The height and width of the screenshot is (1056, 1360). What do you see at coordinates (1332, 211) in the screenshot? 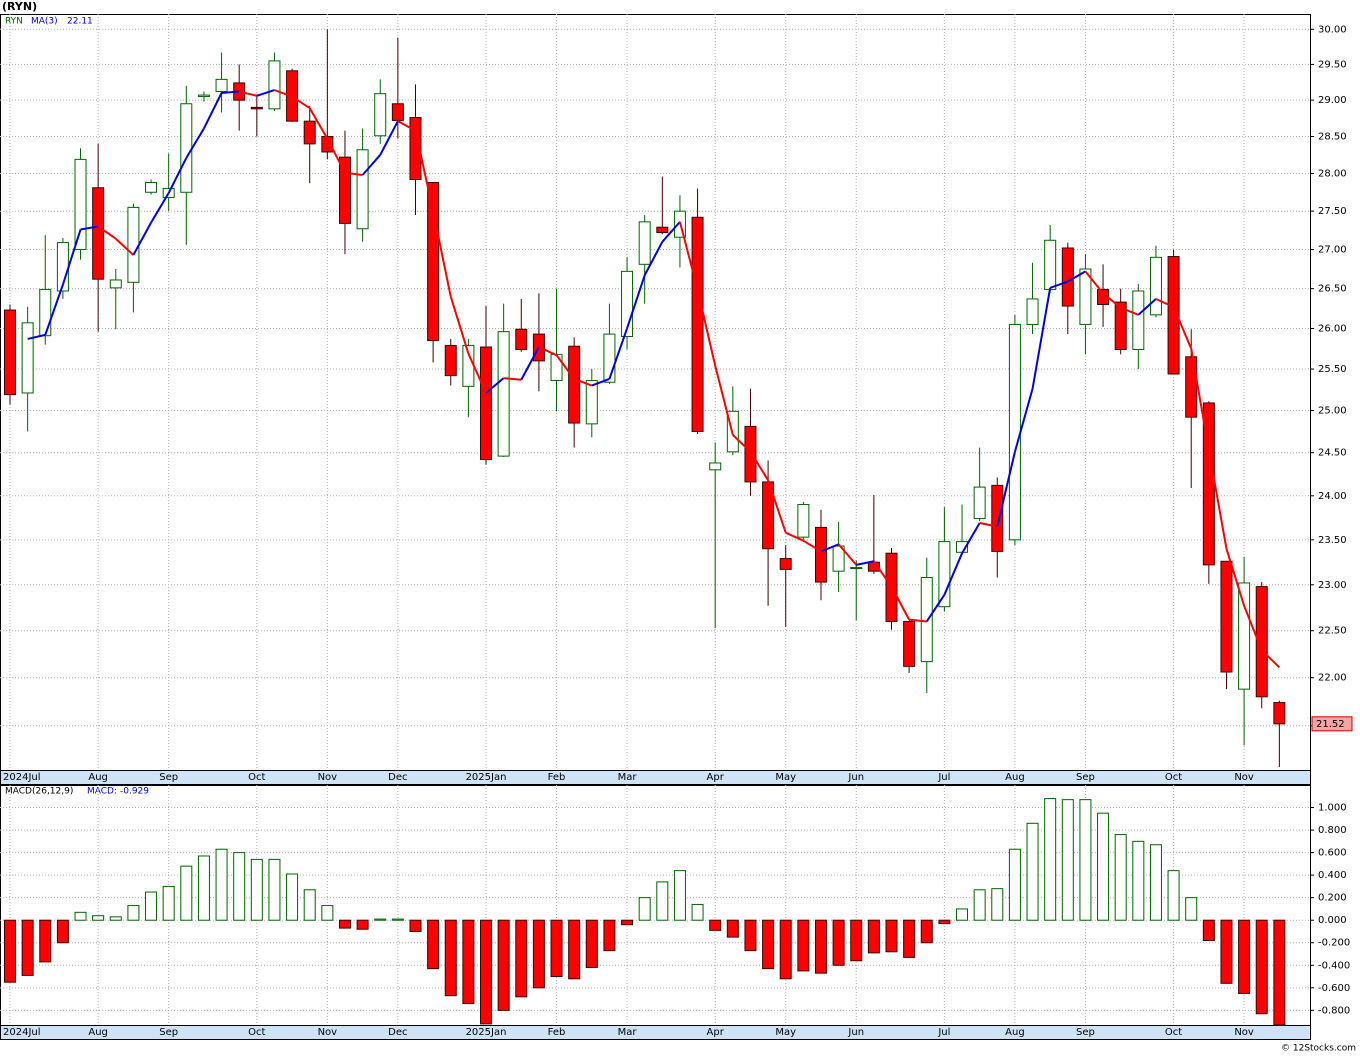
I see `y-tick-label: 27.50` at bounding box center [1332, 211].